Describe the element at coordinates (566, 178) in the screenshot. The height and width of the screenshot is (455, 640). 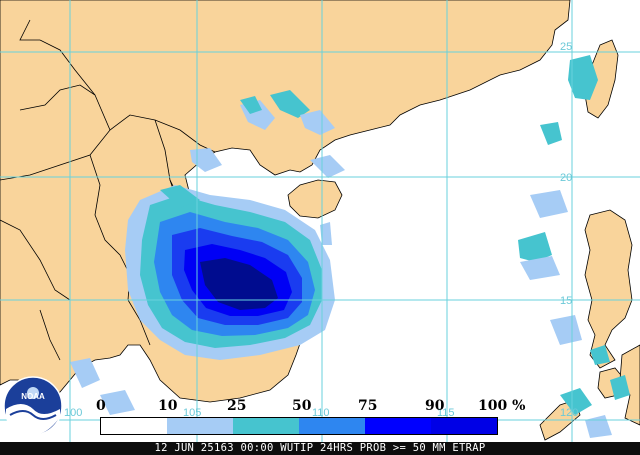
I see `lat-label-20: 20` at that location.